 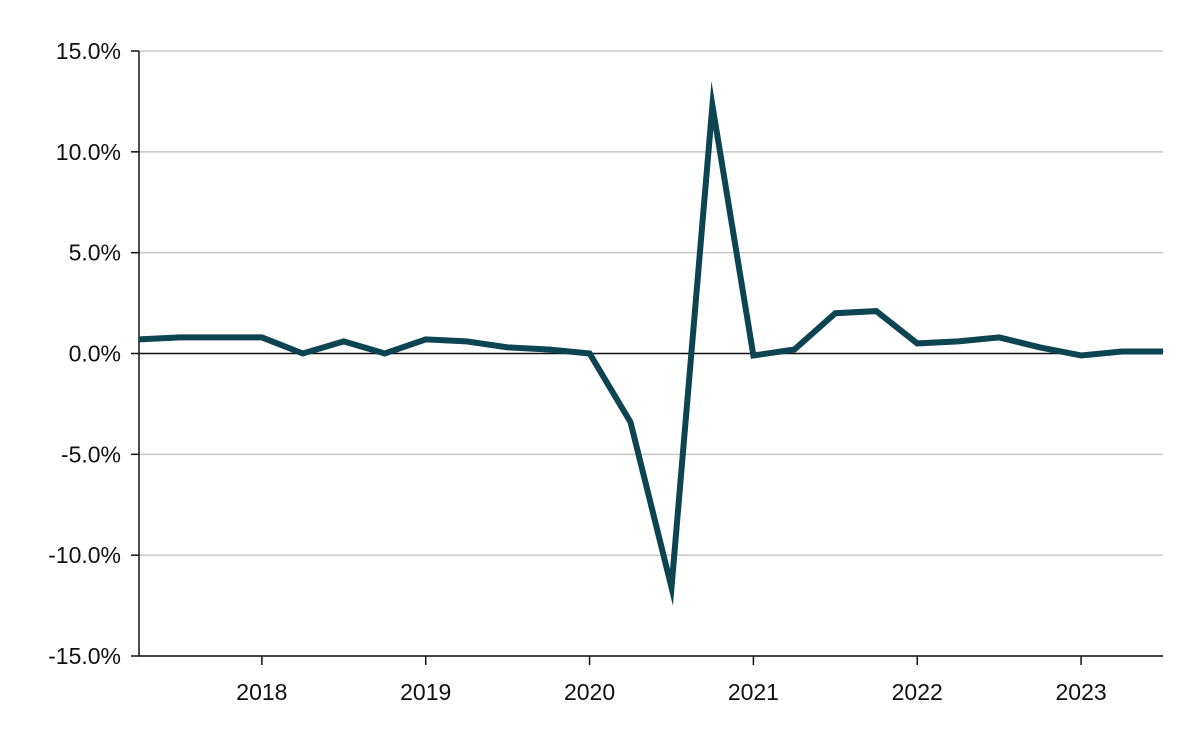 What do you see at coordinates (589, 692) in the screenshot?
I see `x-tick-label: 2020` at bounding box center [589, 692].